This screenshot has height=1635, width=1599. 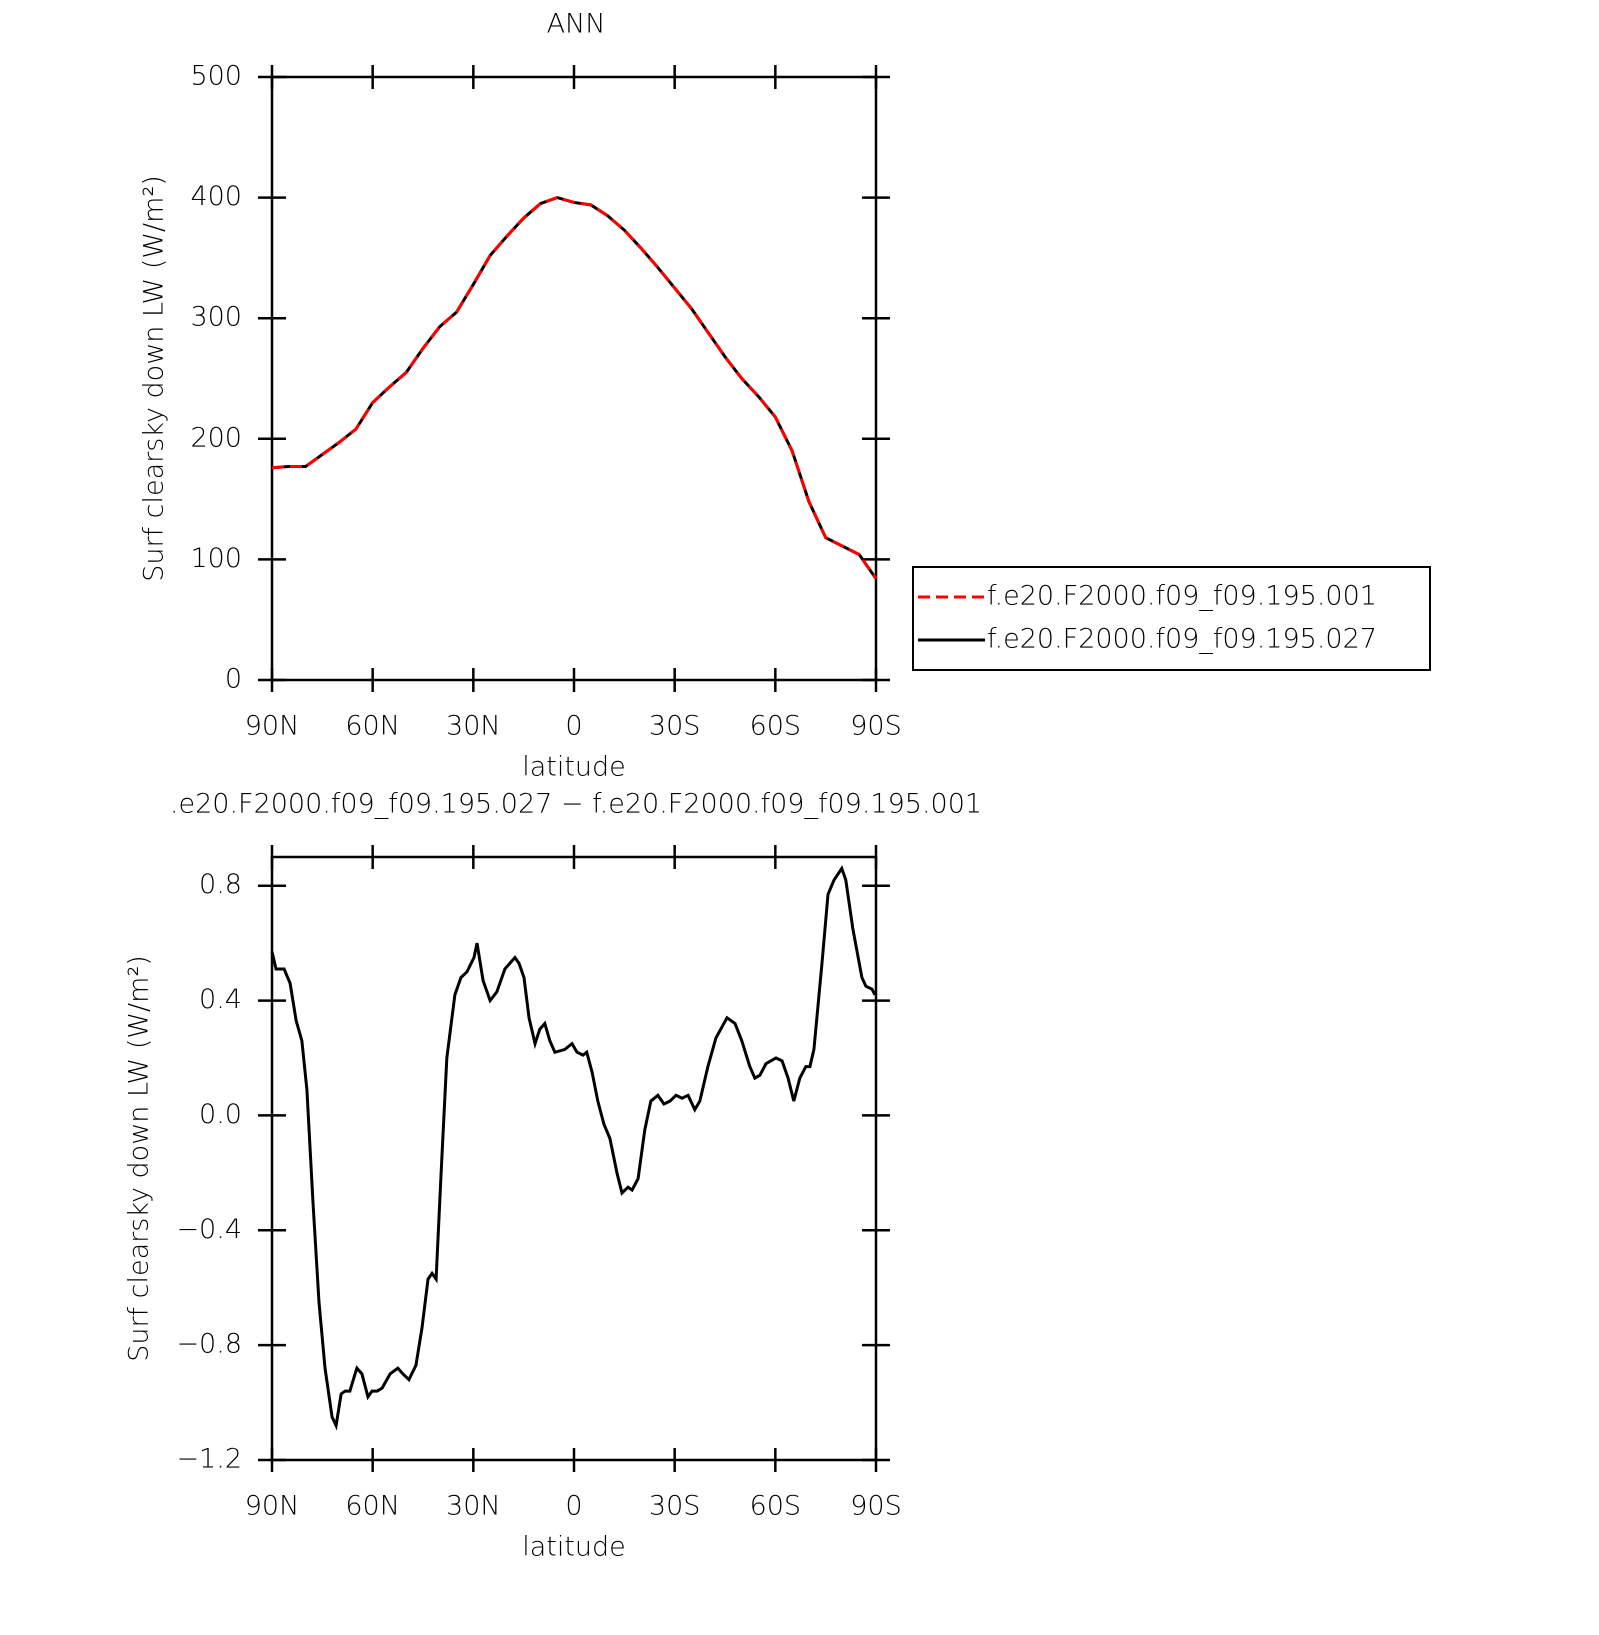 I want to click on y-tick-label: 0.8, so click(x=220, y=884).